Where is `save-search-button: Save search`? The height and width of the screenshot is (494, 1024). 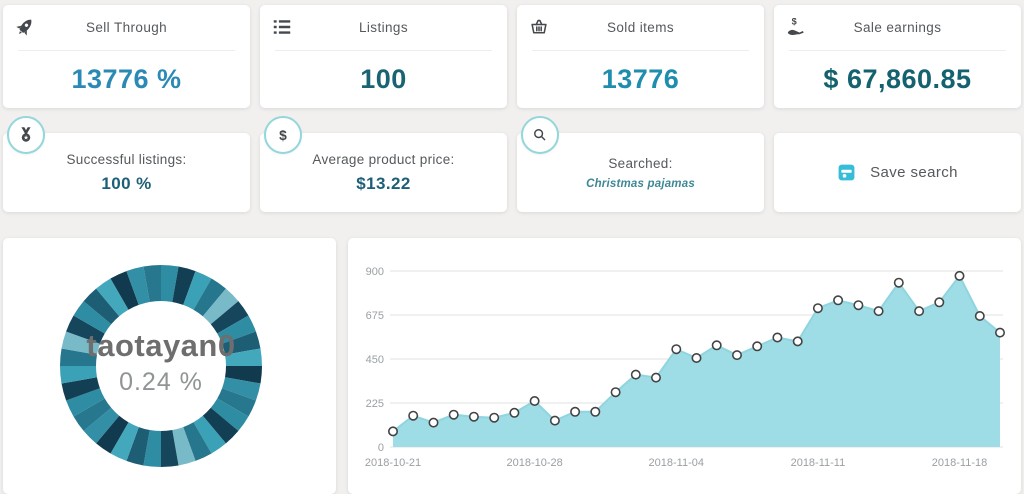
save-search-button: Save search is located at coordinates (897, 172).